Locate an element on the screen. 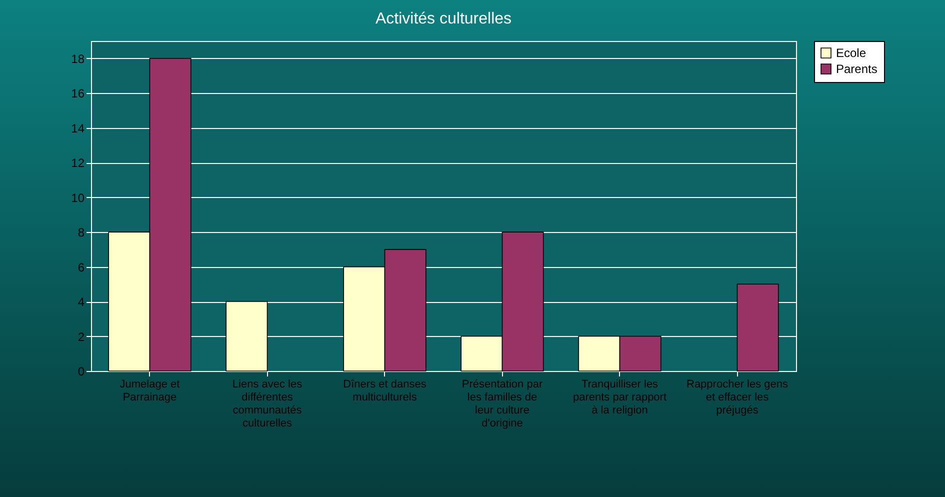 The image size is (945, 497). y-tick-label: 8 is located at coordinates (81, 233).